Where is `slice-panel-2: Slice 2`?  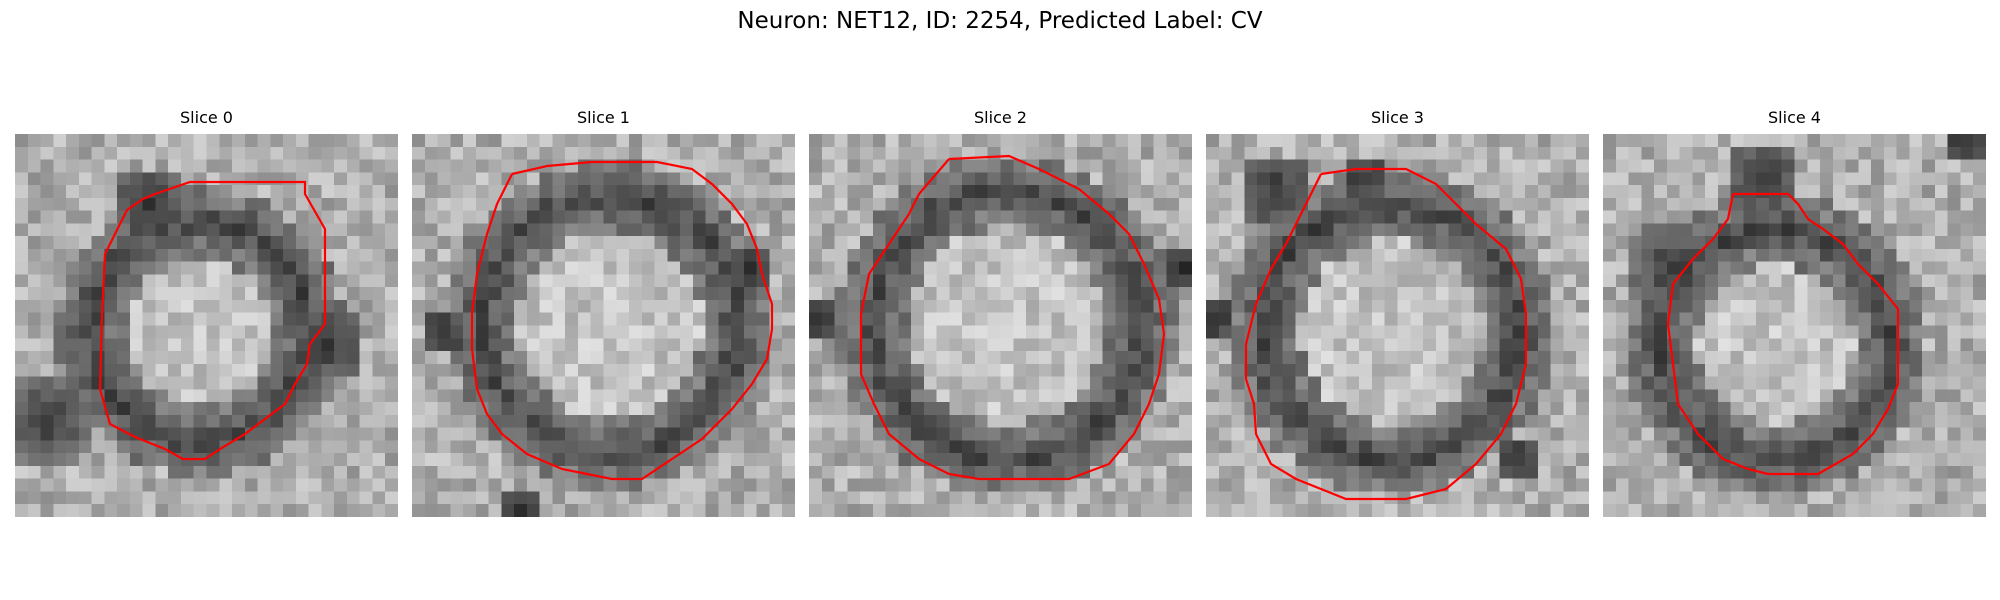
slice-panel-2: Slice 2 is located at coordinates (1000, 312).